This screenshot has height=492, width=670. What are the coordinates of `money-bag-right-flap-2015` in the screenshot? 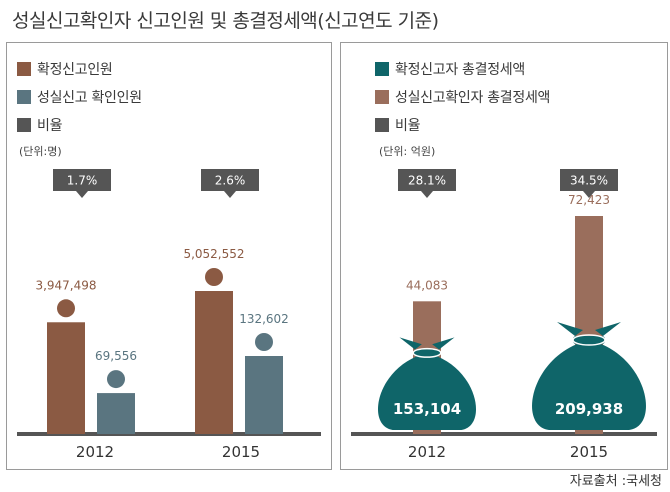 It's located at (608, 329).